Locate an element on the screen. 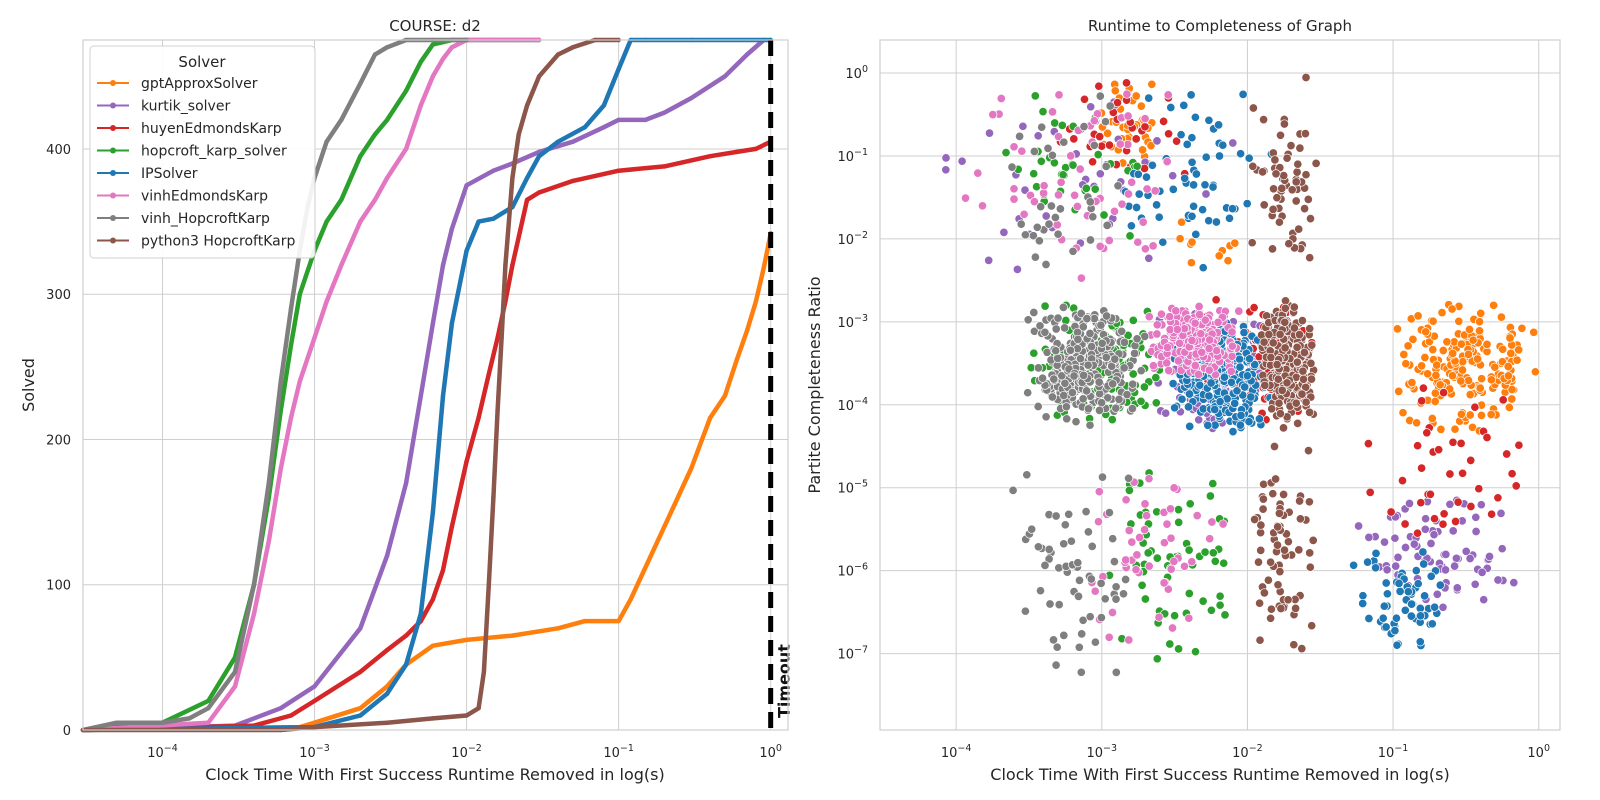 The width and height of the screenshot is (1600, 800). left-y-tick-label: 200 is located at coordinates (58, 440).